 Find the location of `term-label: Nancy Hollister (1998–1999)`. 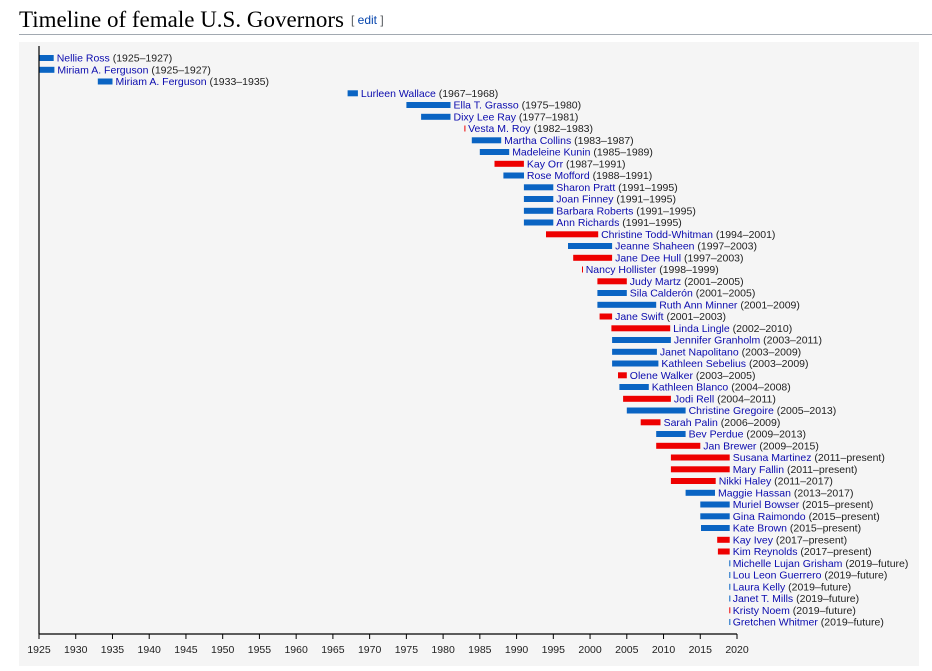

term-label: Nancy Hollister (1998–1999) is located at coordinates (652, 270).